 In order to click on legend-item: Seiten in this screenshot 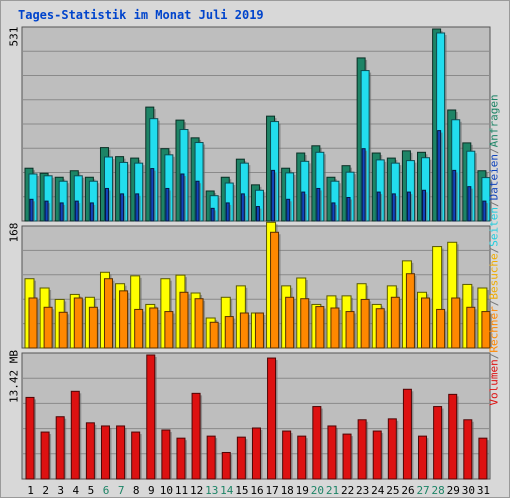, I will do `click(494, 226)`.